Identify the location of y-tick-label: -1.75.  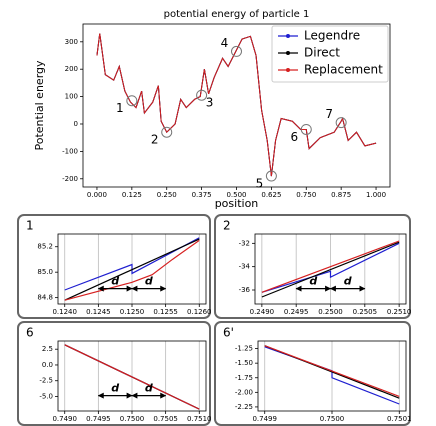
(244, 378).